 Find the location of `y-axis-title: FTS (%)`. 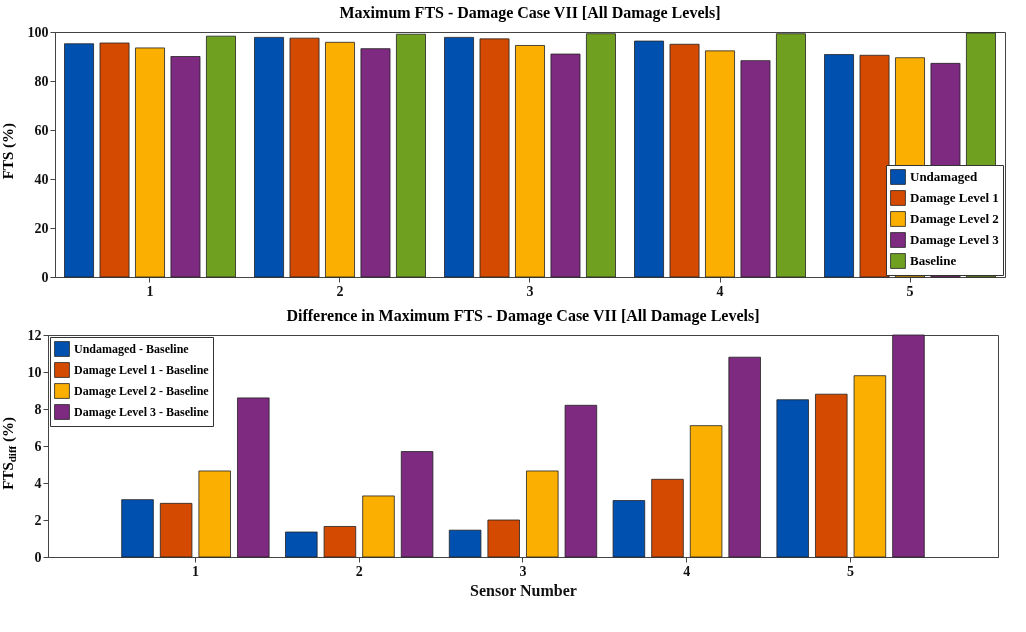

y-axis-title: FTS (%) is located at coordinates (8, 151).